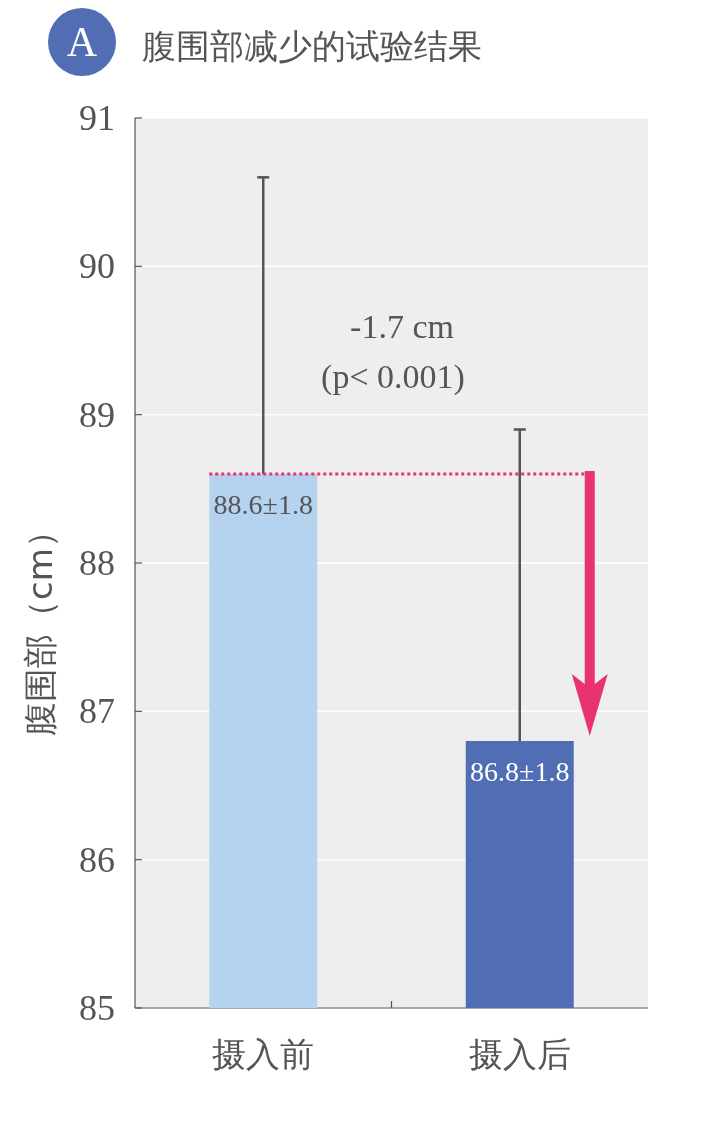 This screenshot has height=1122, width=708. Describe the element at coordinates (97, 563) in the screenshot. I see `y-tick-label: 88` at that location.